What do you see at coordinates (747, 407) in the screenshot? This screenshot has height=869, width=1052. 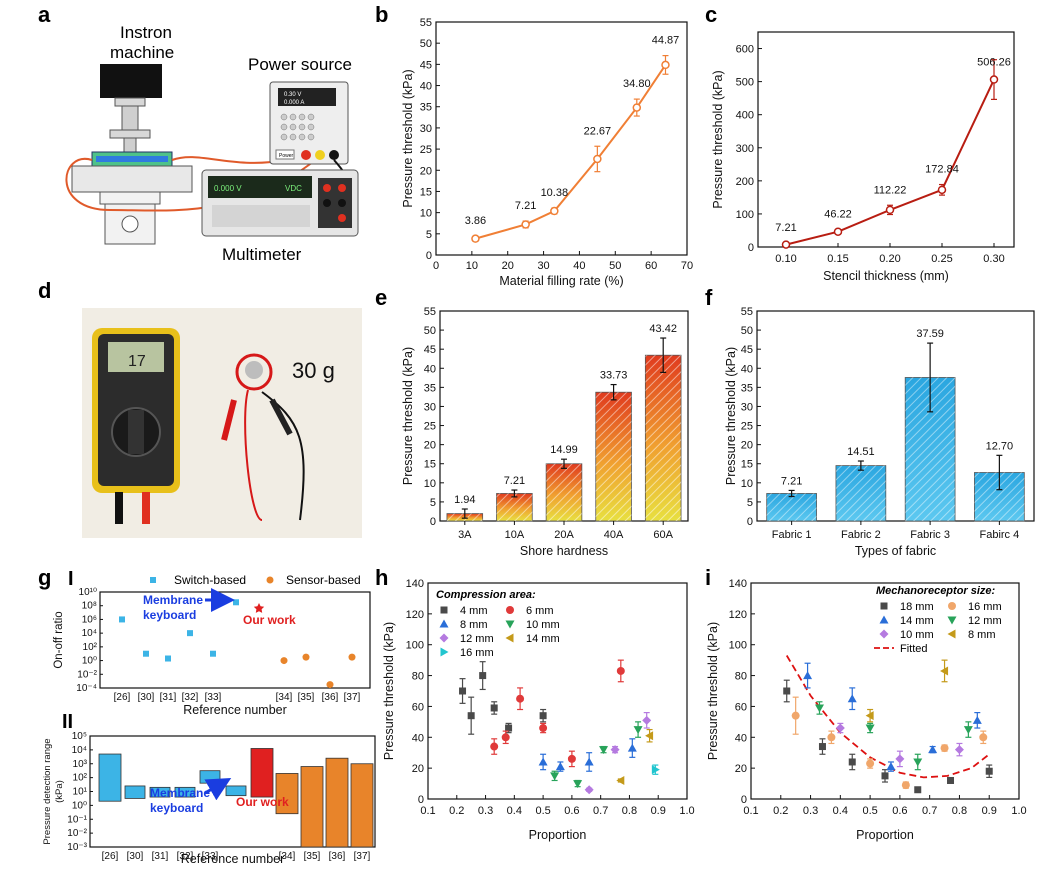 I see `chart-f-ytick-label: 30` at bounding box center [747, 407].